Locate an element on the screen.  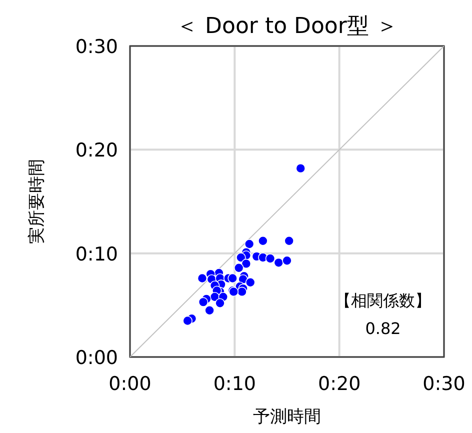
chart-title: ＜ Door to Door型 ＞ is located at coordinates (287, 26).